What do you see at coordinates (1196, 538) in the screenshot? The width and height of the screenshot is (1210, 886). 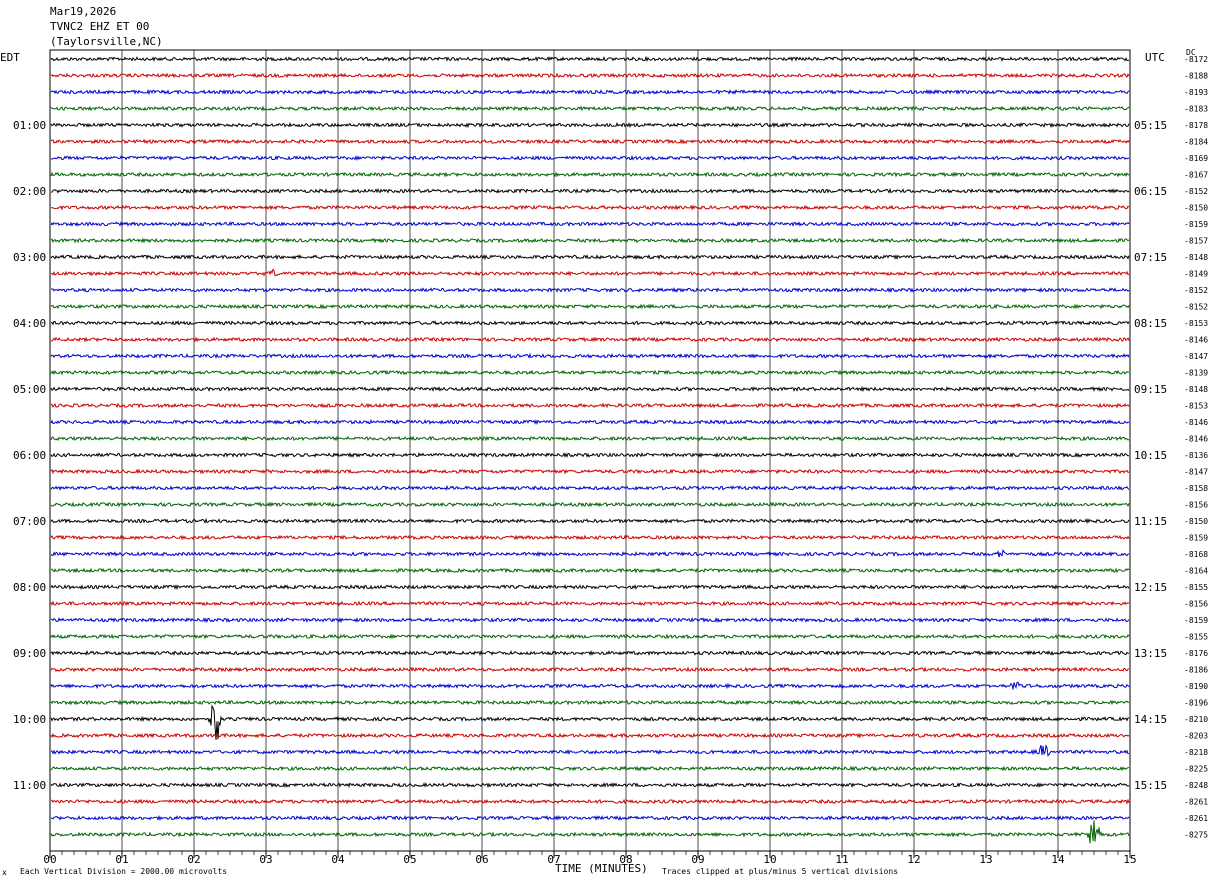 I see `dc-offset-label: -8159` at bounding box center [1196, 538].